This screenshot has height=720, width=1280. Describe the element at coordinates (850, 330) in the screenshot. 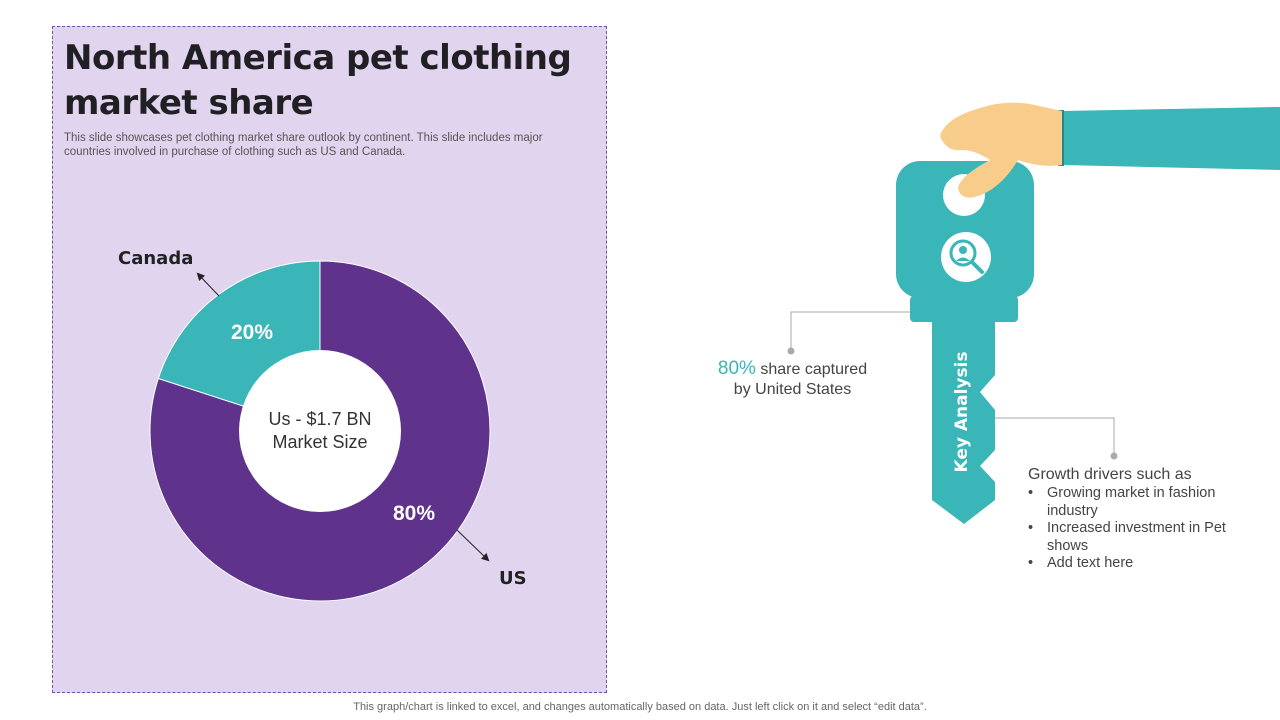

I see `connector-us` at that location.